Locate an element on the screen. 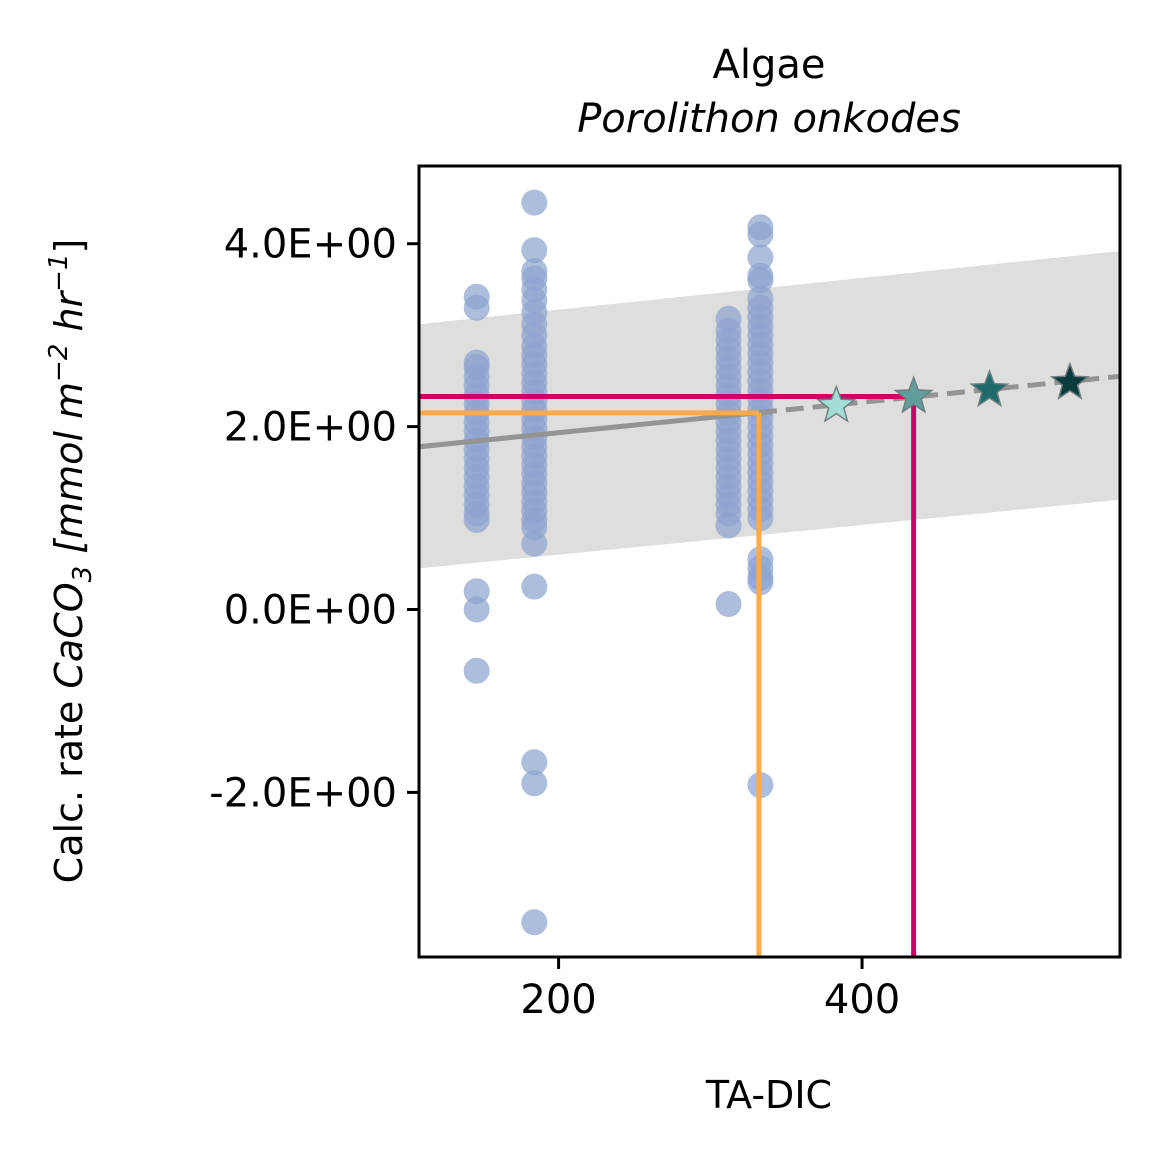 The height and width of the screenshot is (1160, 1160). y-tick-label: 2.0E+00 is located at coordinates (310, 428).